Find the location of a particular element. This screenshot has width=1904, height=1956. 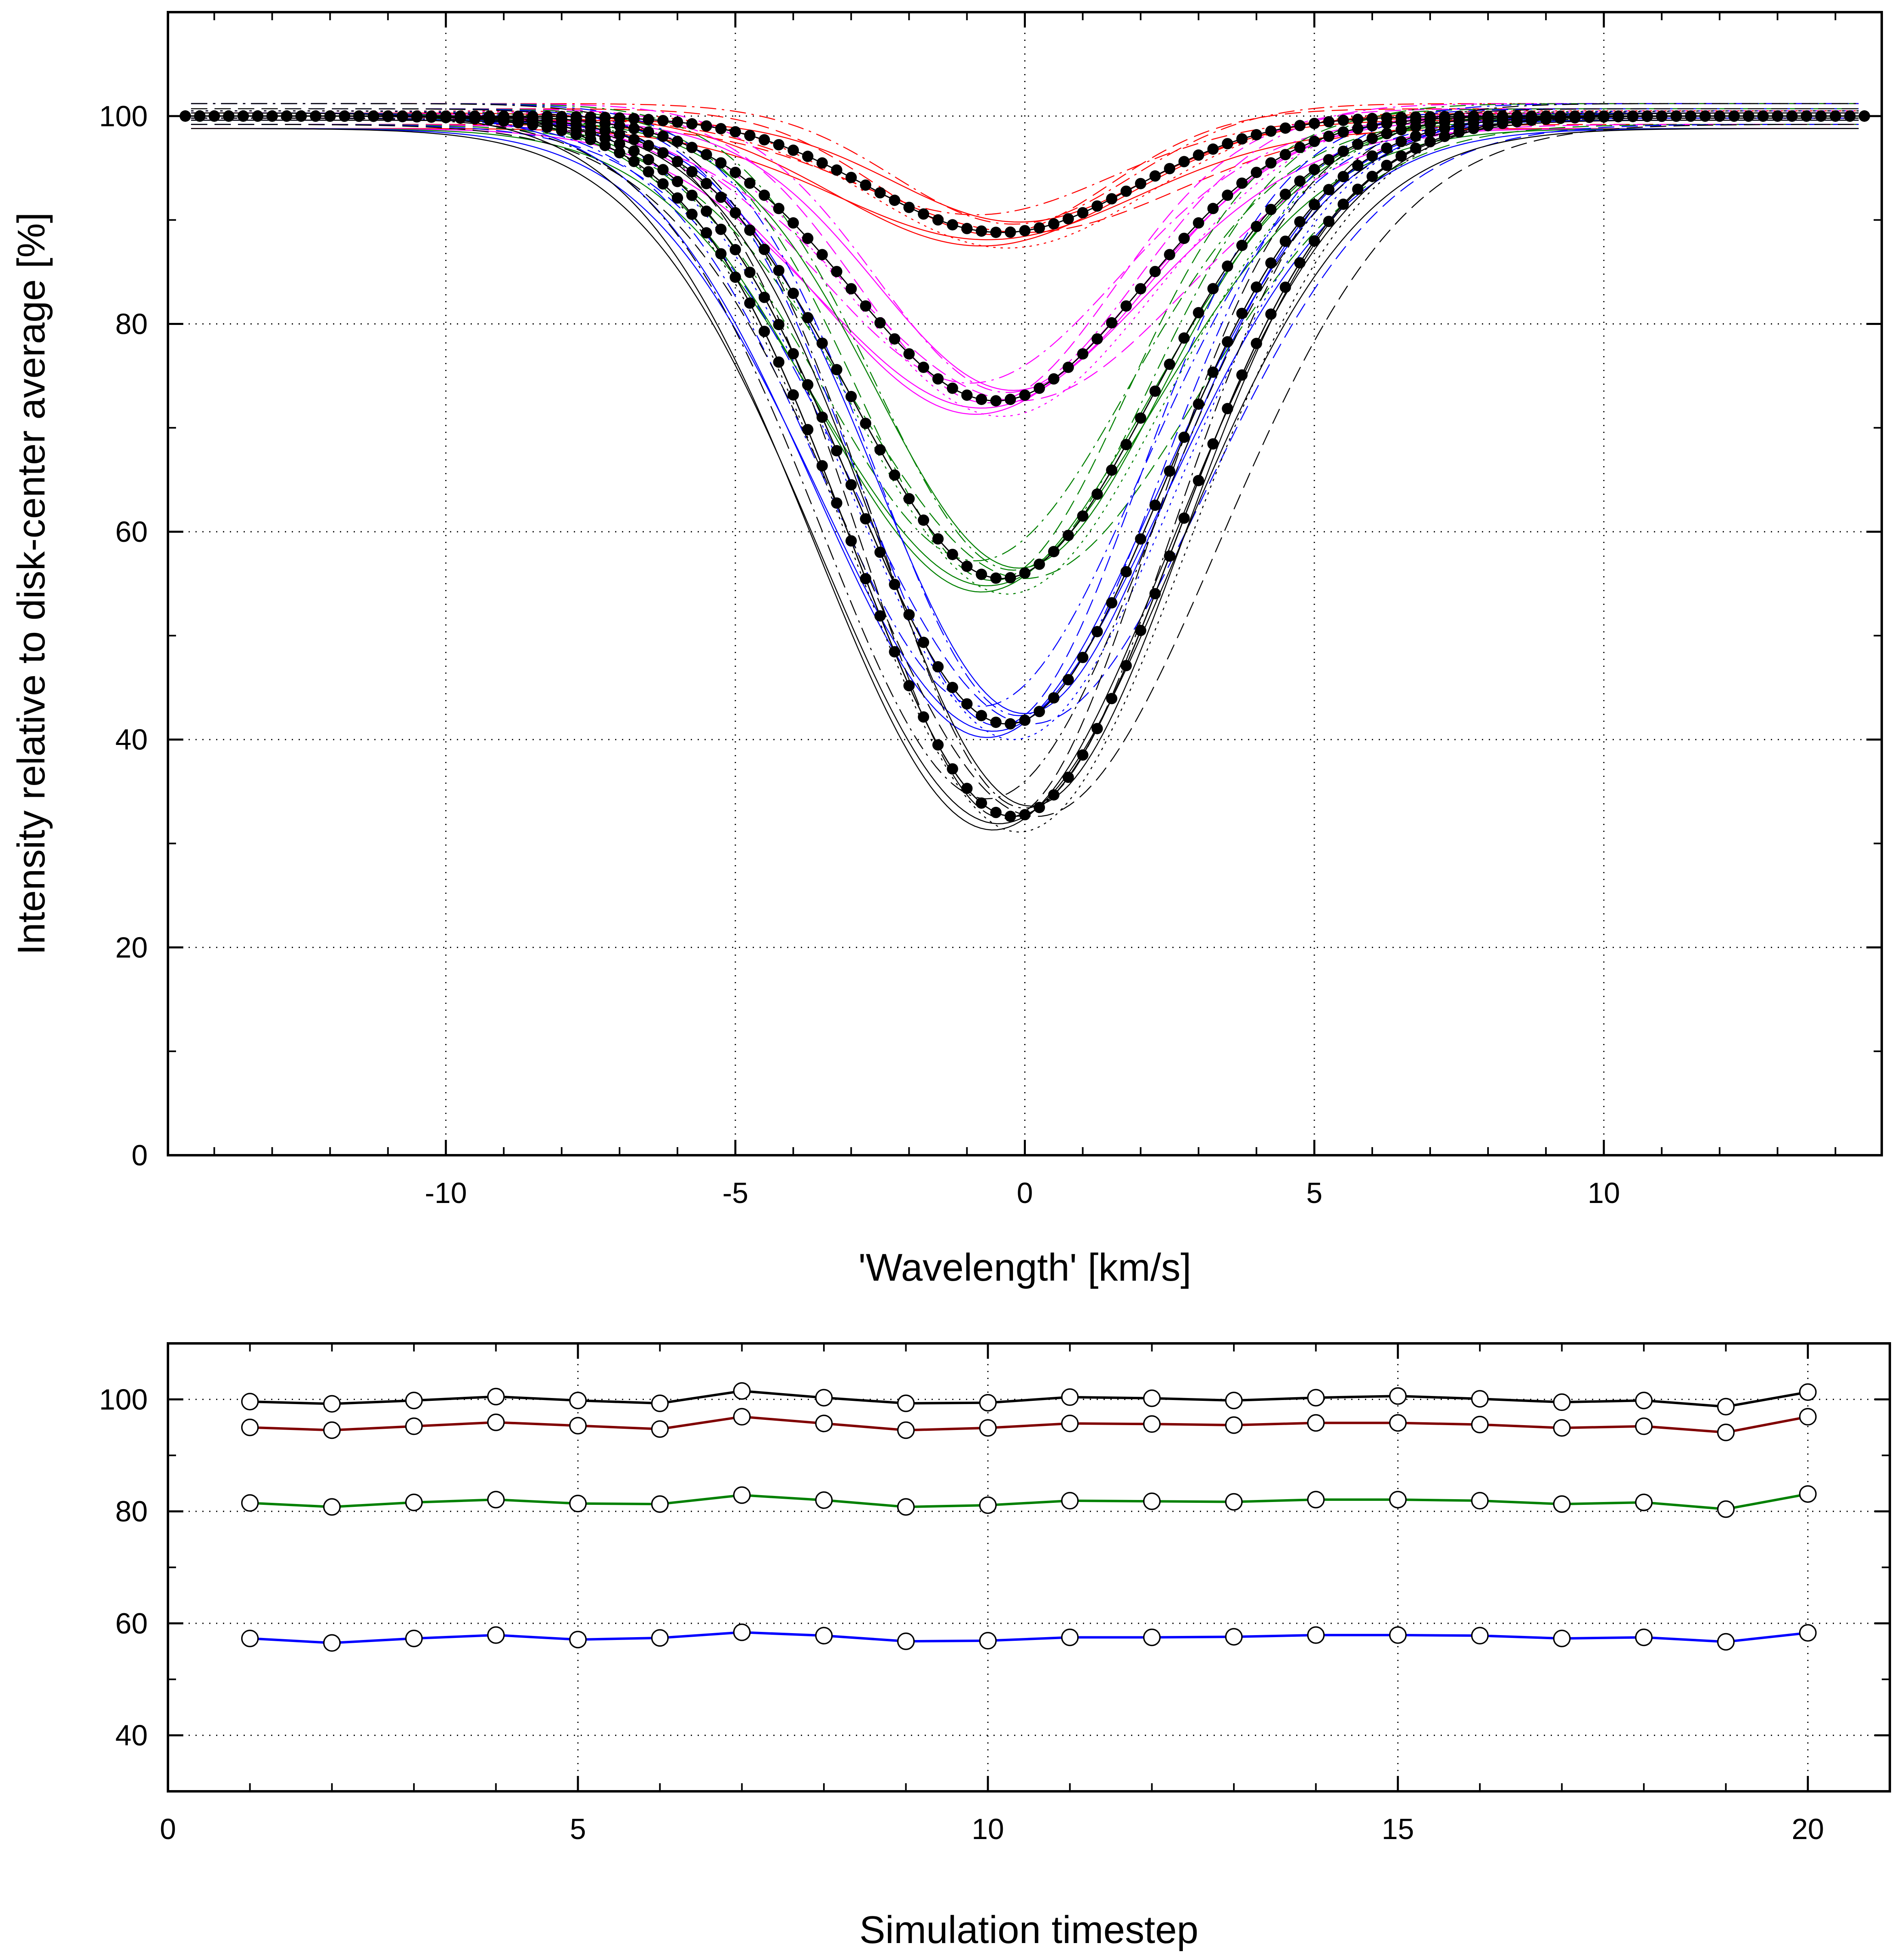

x-tick-label: 5 is located at coordinates (578, 1830).